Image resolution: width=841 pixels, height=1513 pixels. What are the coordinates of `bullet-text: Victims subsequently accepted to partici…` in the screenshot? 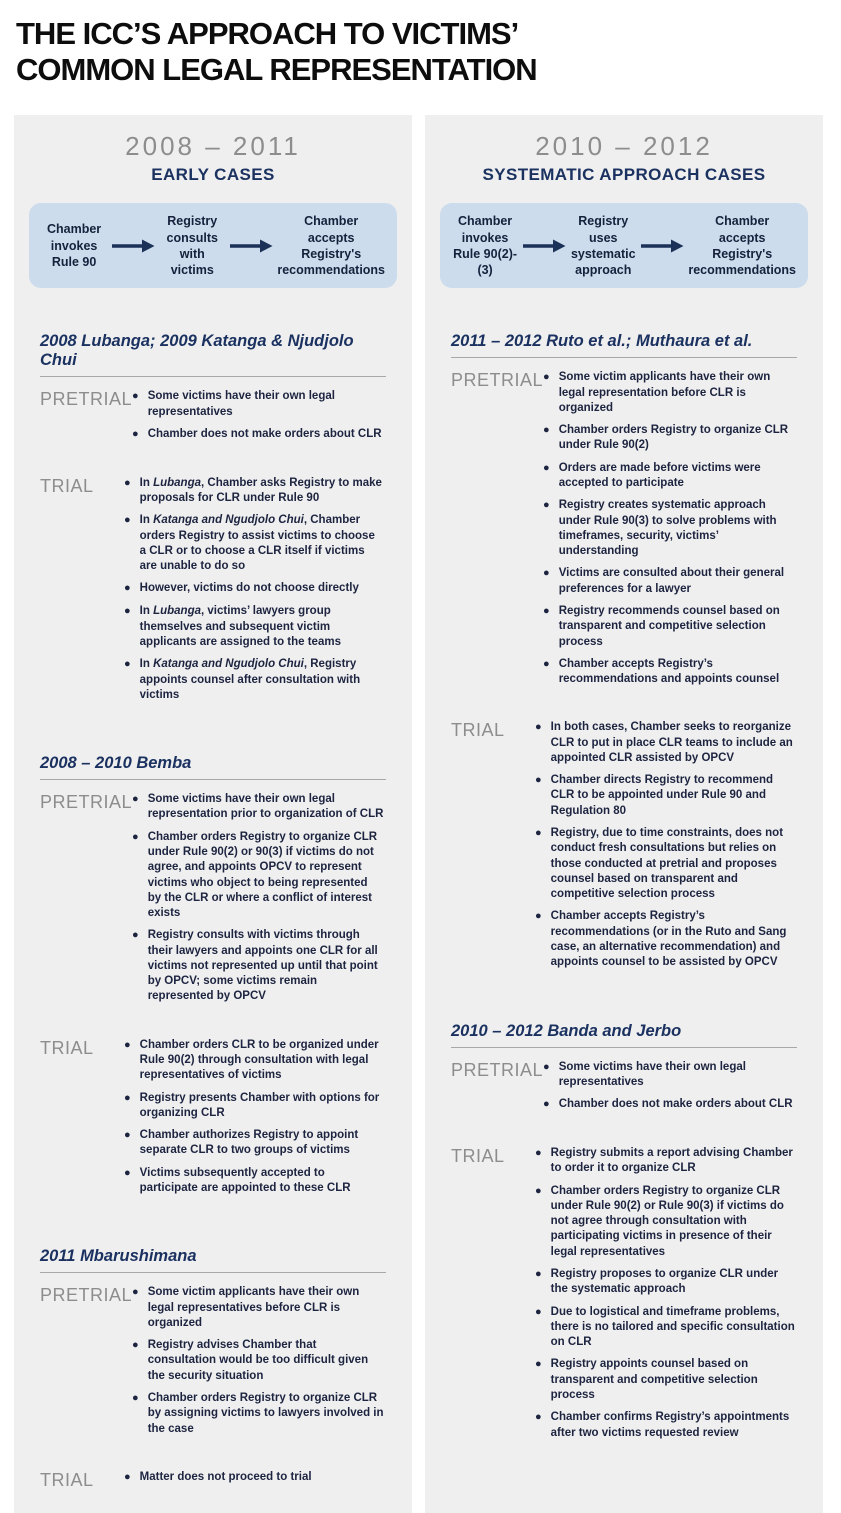 It's located at (245, 1180).